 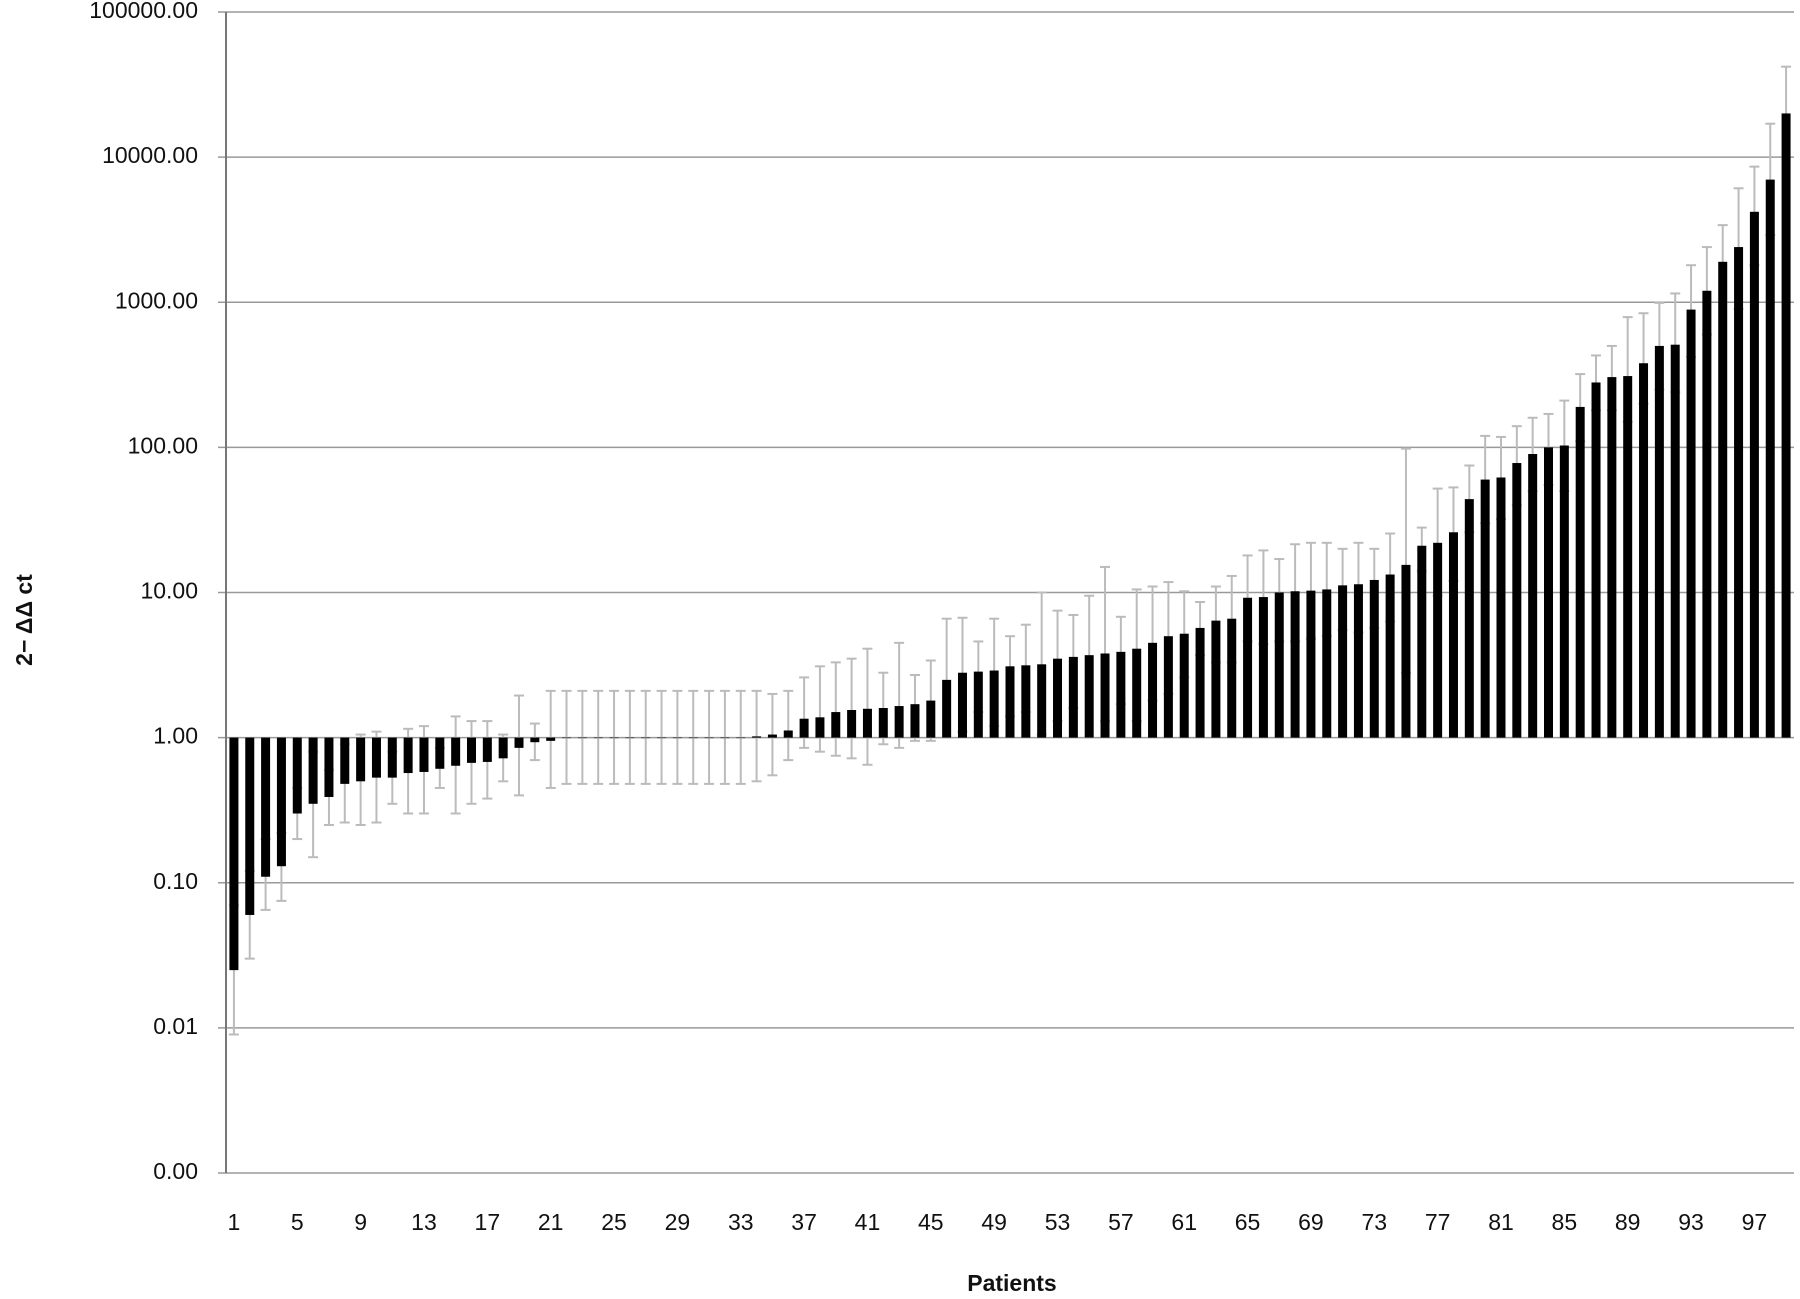 I want to click on y-tick-label: 1.00, so click(x=175, y=736).